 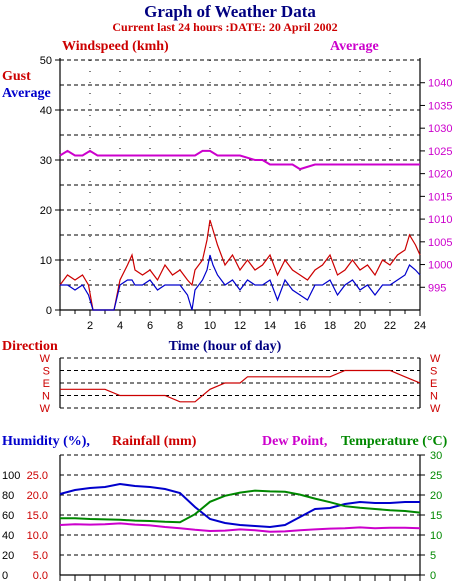 I want to click on wind-y2-tick-label: 1010, so click(x=440, y=220).